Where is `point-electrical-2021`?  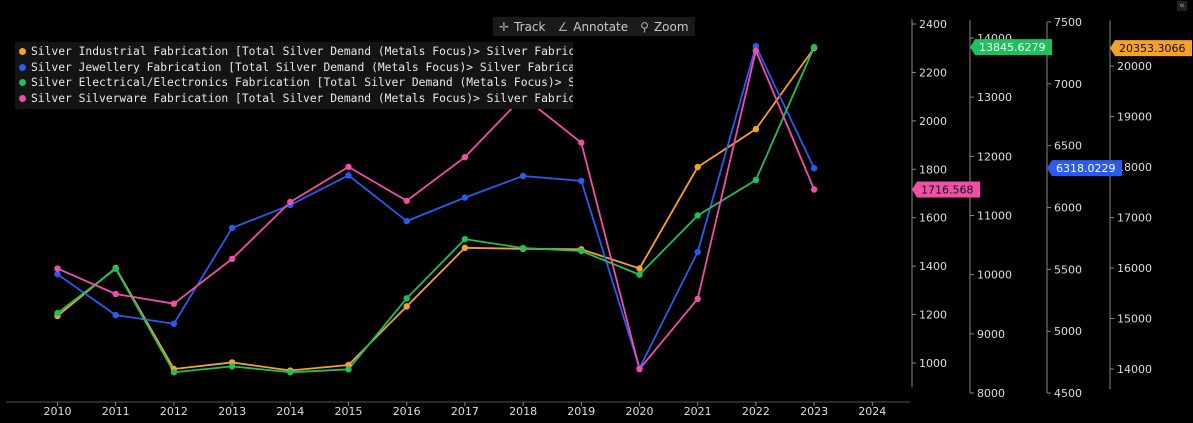 point-electrical-2021 is located at coordinates (697, 215).